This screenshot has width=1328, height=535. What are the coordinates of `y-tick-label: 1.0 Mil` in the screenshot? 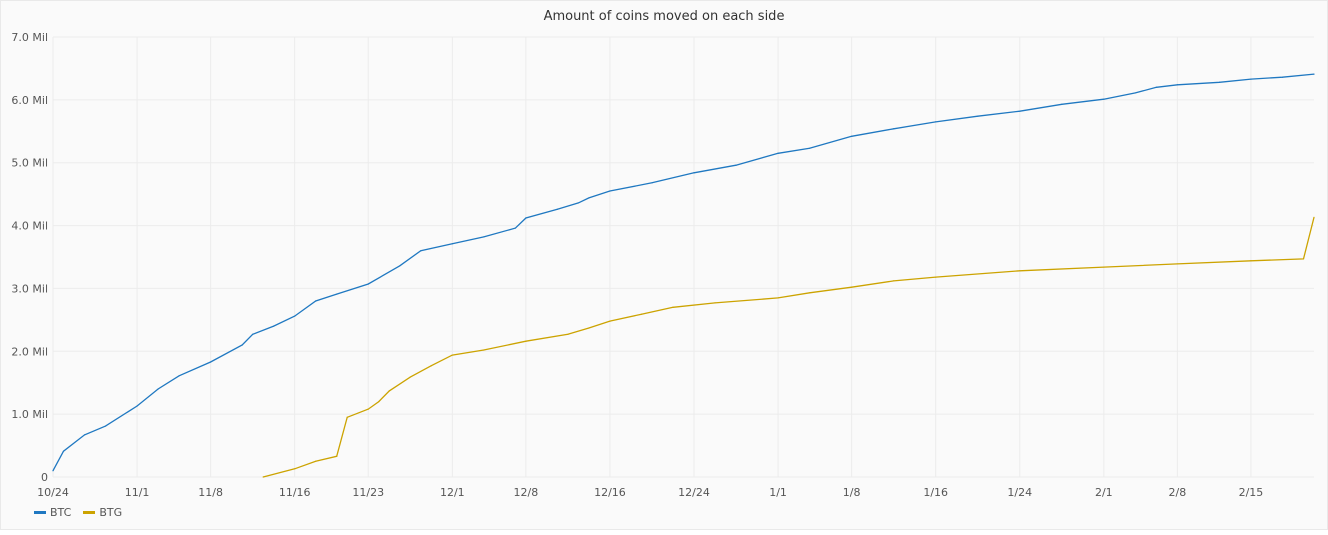 It's located at (29, 414).